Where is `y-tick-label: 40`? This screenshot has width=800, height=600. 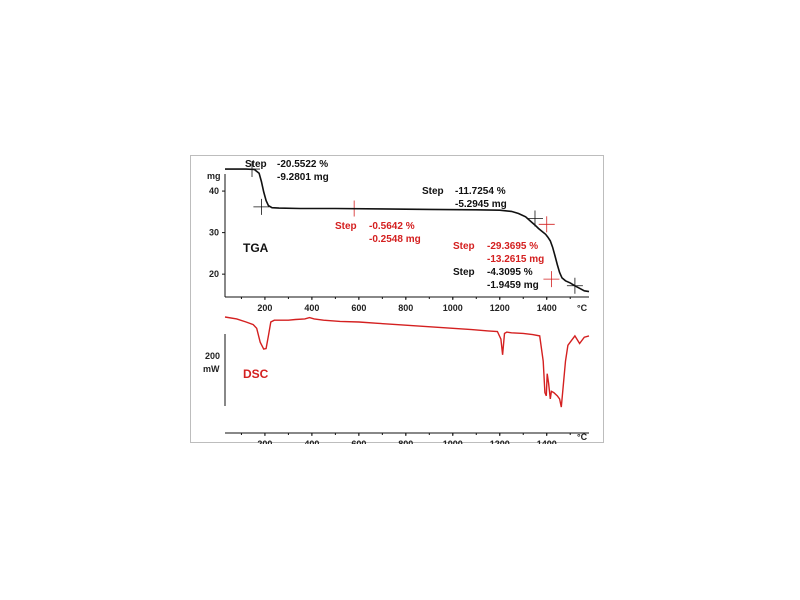 y-tick-label: 40 is located at coordinates (214, 191).